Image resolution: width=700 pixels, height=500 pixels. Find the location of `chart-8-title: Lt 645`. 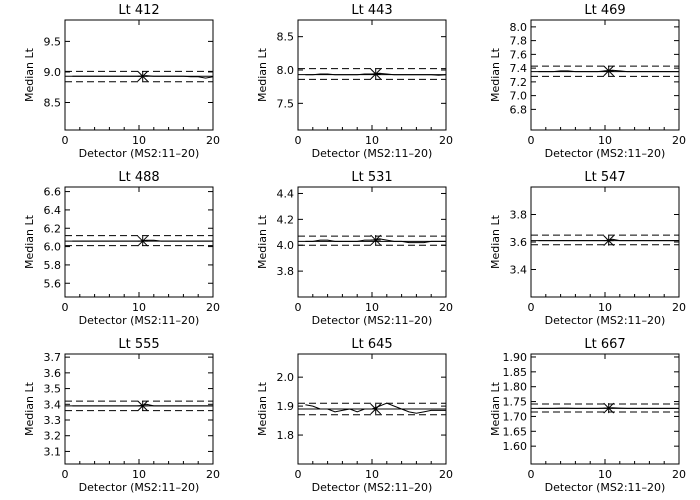

chart-8-title: Lt 645 is located at coordinates (371, 344).